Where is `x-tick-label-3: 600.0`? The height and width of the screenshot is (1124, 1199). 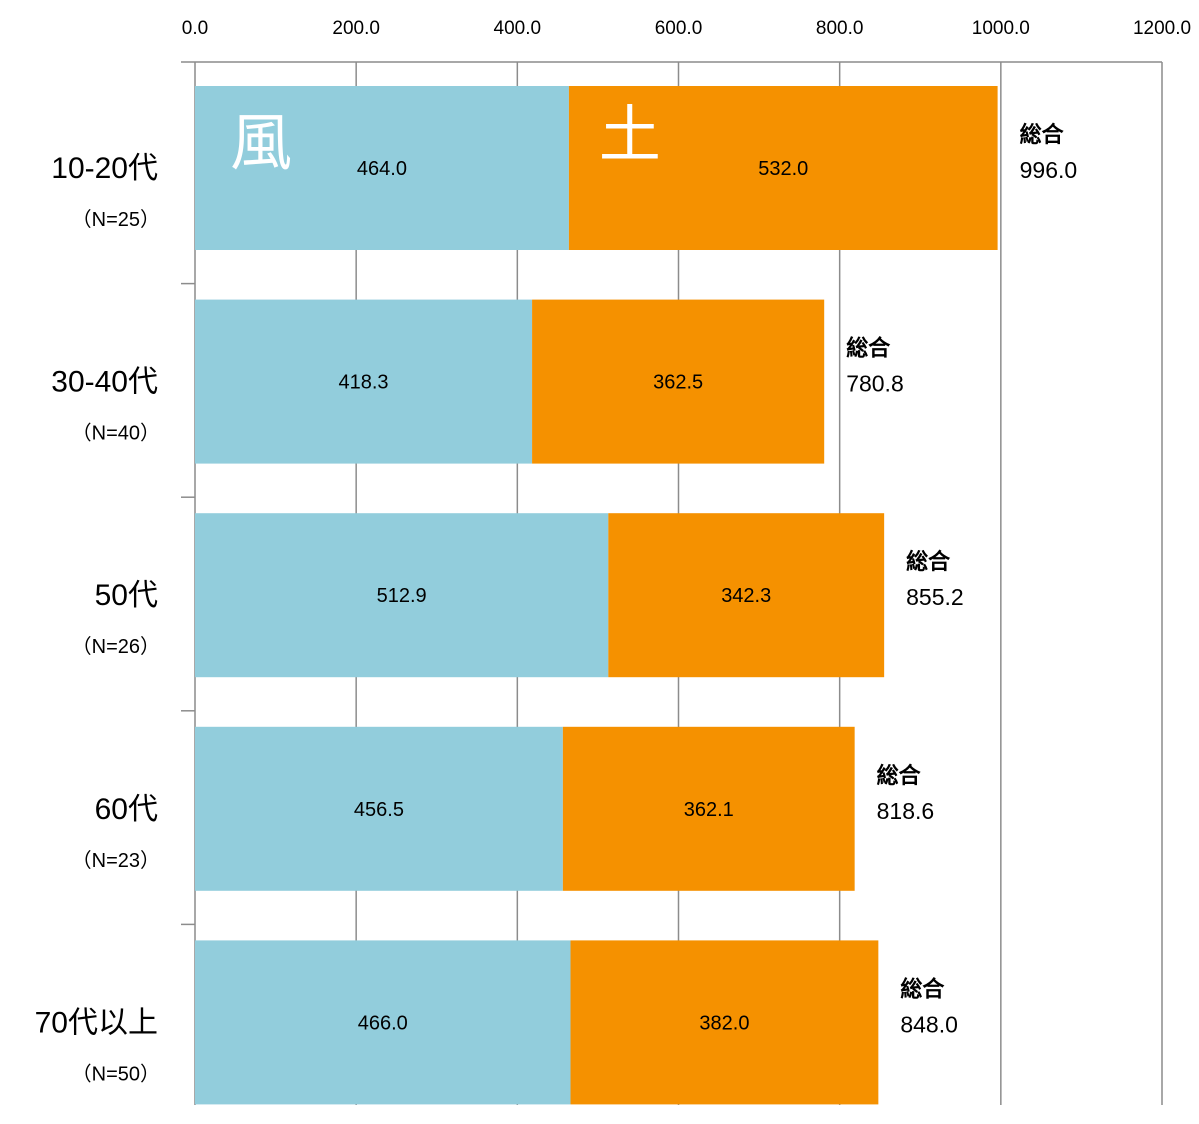
x-tick-label-3: 600.0 is located at coordinates (679, 28).